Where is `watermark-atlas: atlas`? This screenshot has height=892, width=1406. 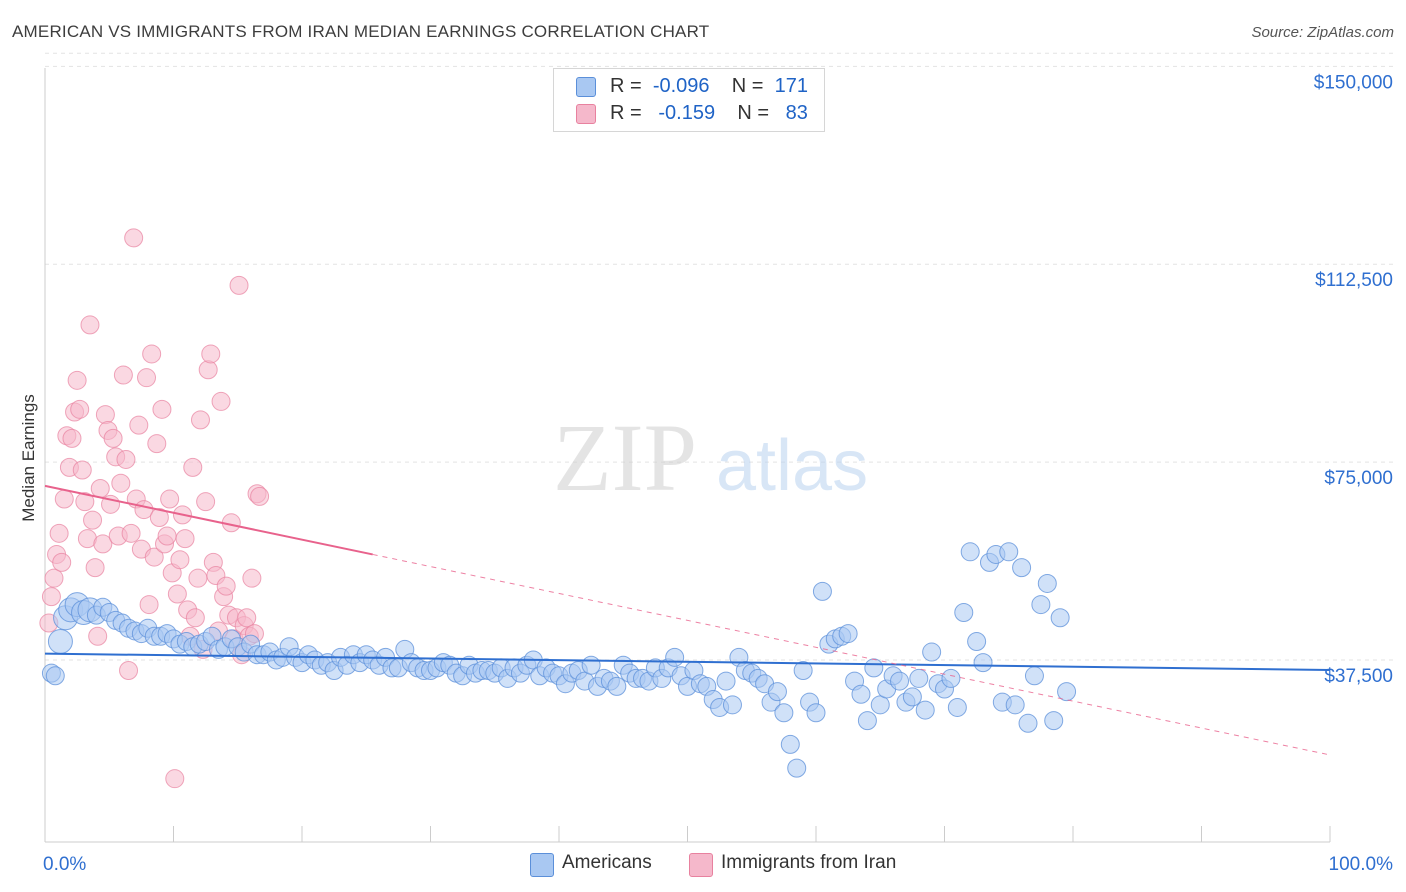
watermark-atlas: atlas is located at coordinates (792, 466).